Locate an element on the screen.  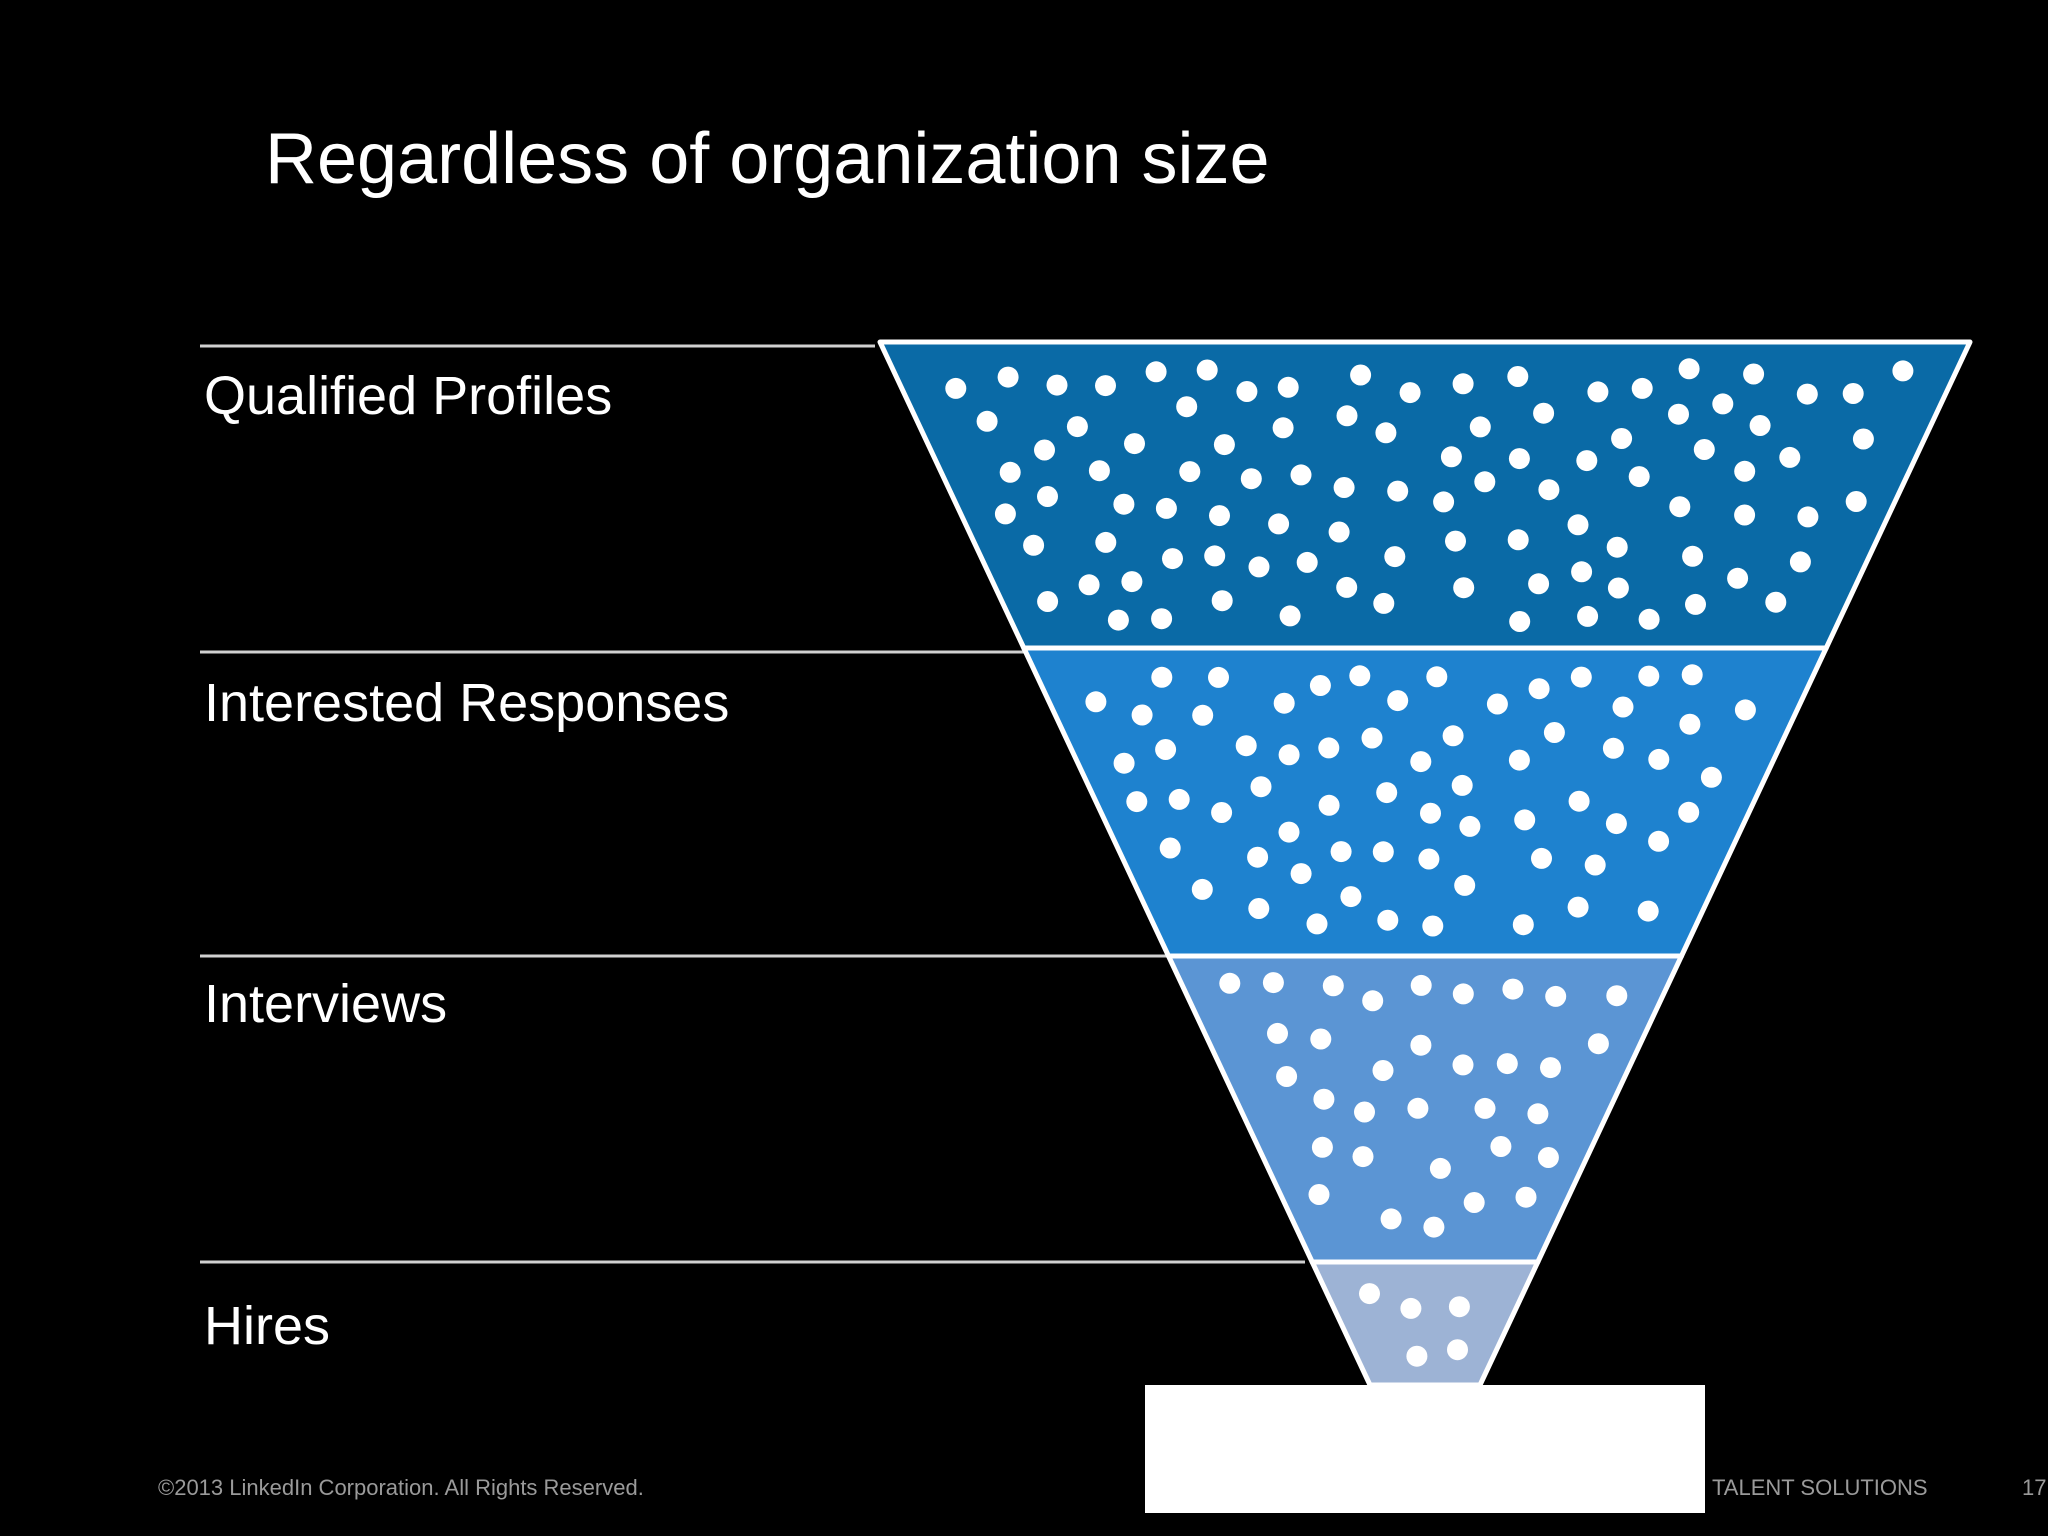
slide-title: Regardless of organization size is located at coordinates (767, 159).